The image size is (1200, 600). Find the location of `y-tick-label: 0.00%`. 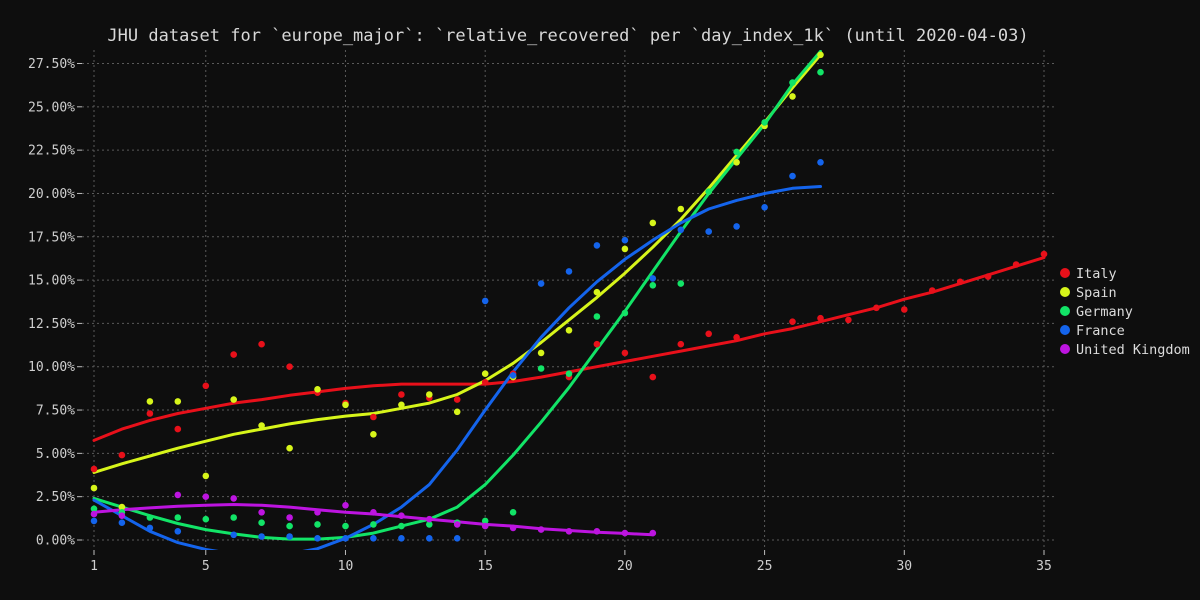

y-tick-label: 0.00% is located at coordinates (55, 541).